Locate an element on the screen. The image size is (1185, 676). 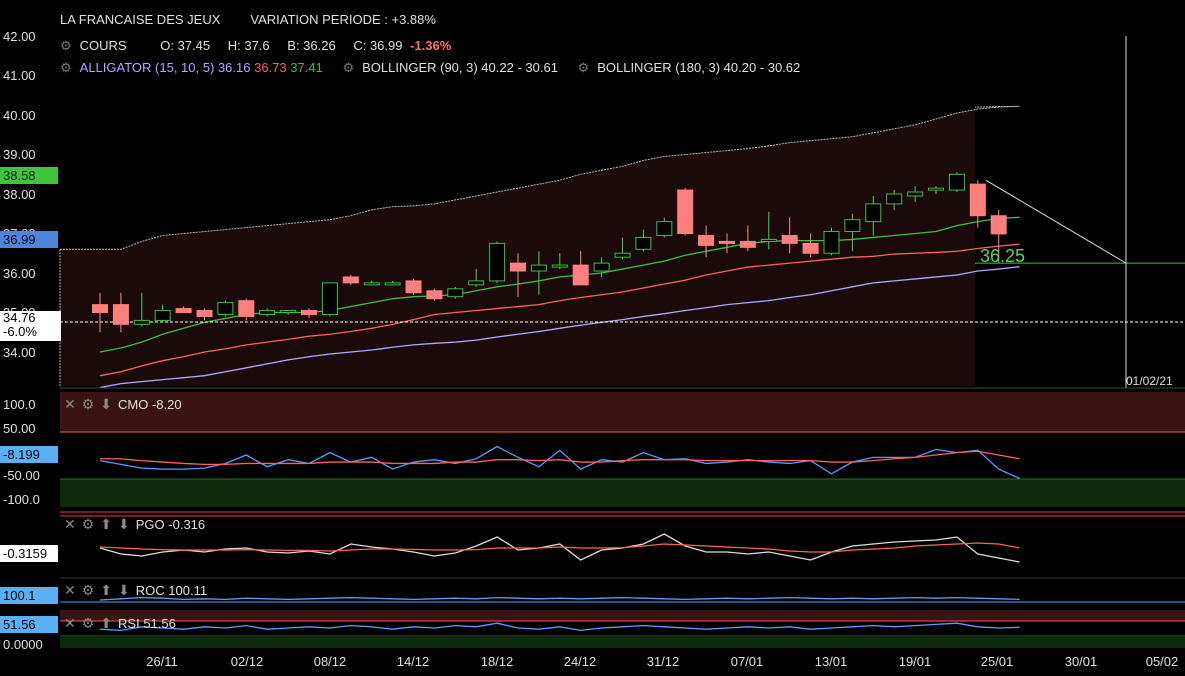
rsi-label: RSI 51.56 is located at coordinates (147, 623).